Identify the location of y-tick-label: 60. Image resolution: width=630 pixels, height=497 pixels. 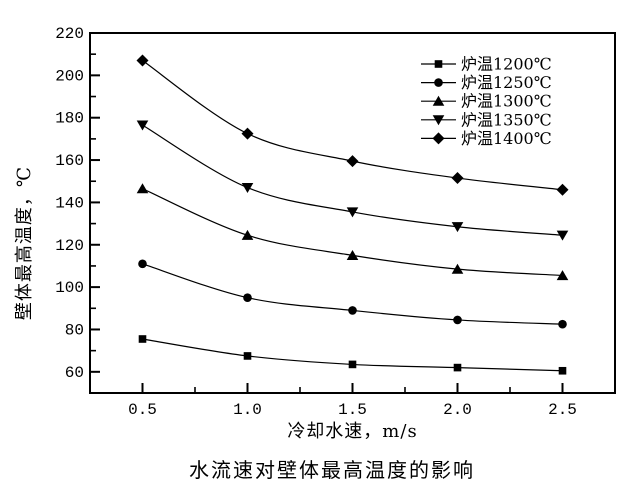
(74, 373).